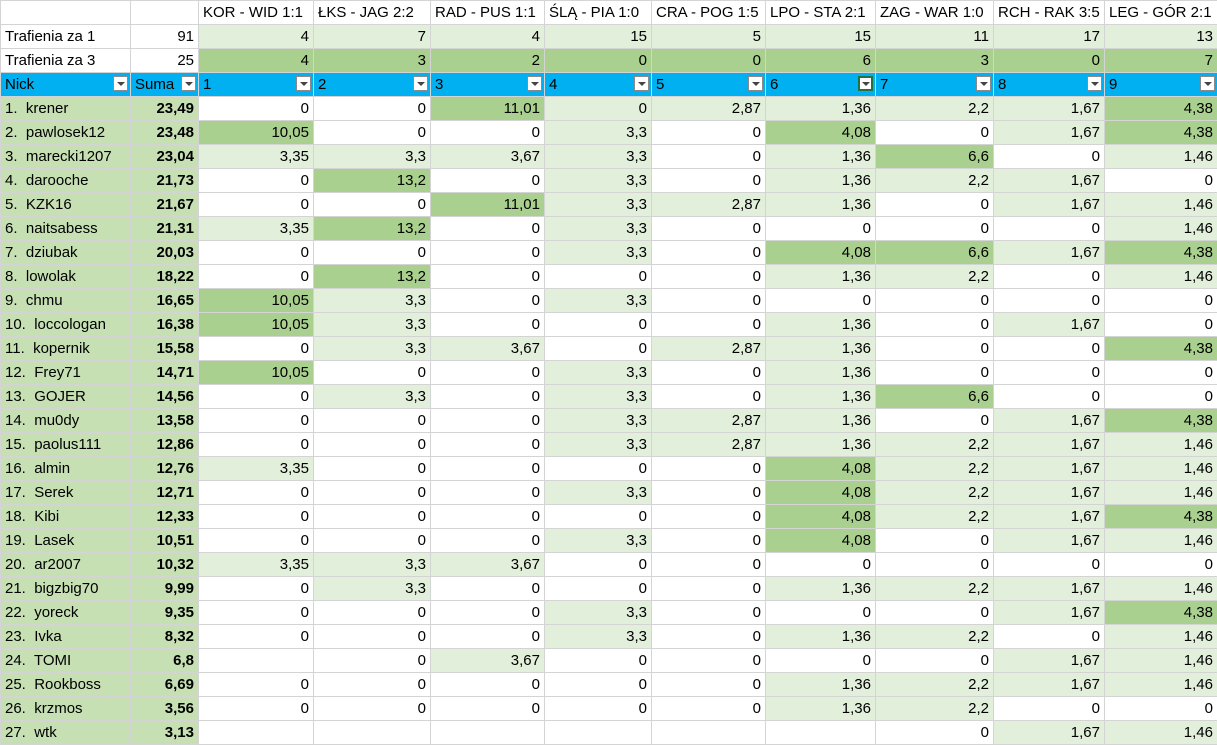  Describe the element at coordinates (164, 684) in the screenshot. I see `player-sum-cell: 6,69` at that location.